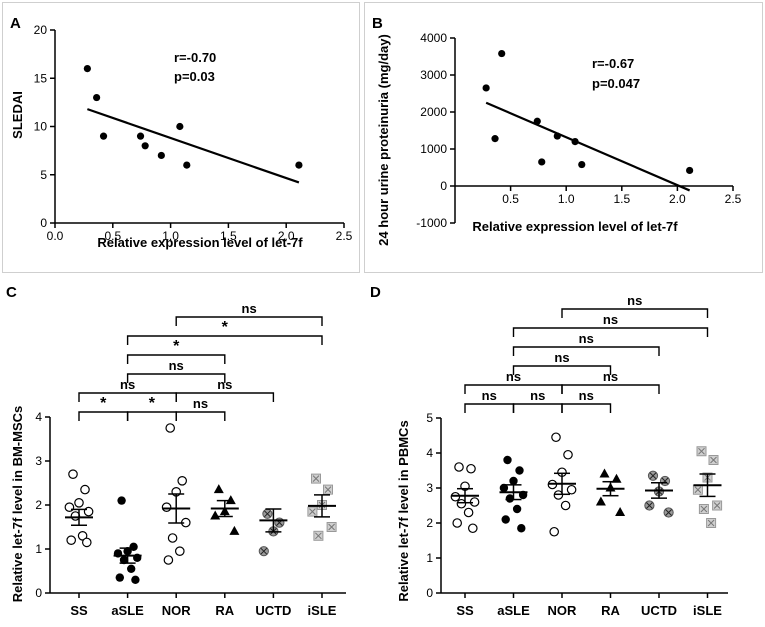 The image size is (765, 627). What do you see at coordinates (224, 610) in the screenshot?
I see `x-category-label: RA` at bounding box center [224, 610].